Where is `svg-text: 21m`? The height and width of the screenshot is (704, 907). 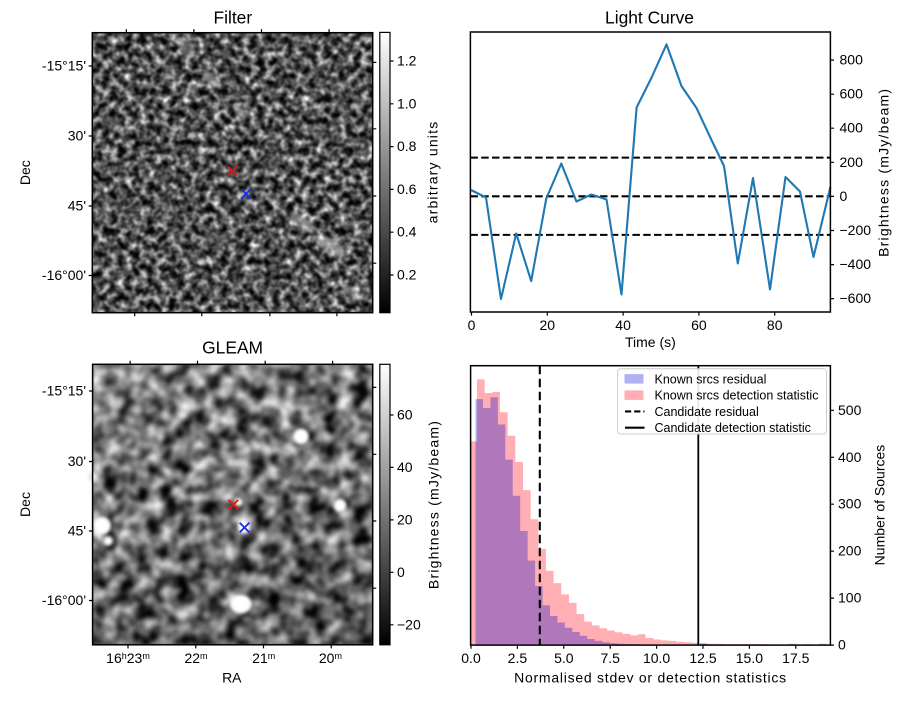
svg-text: 21m is located at coordinates (263, 658).